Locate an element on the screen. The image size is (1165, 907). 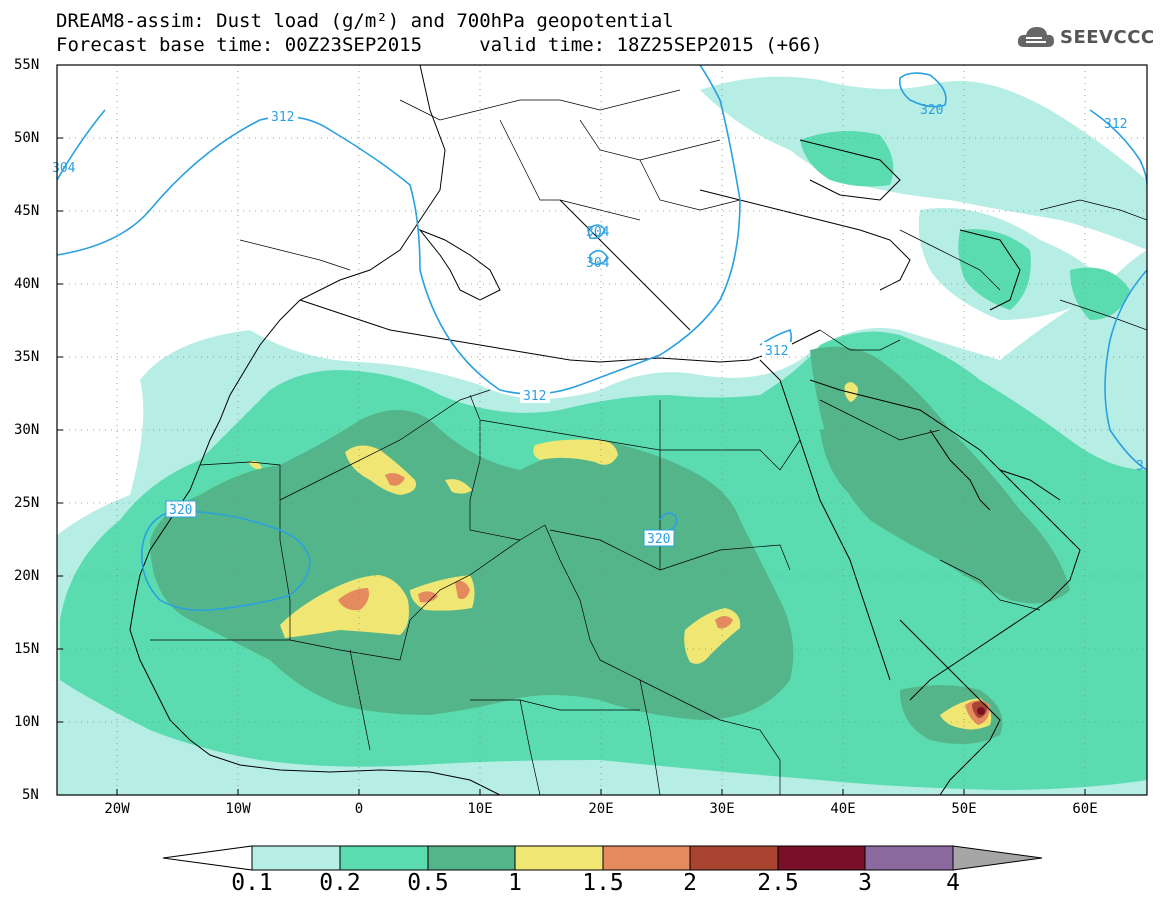
colorbar-over-arrow is located at coordinates (997, 858).